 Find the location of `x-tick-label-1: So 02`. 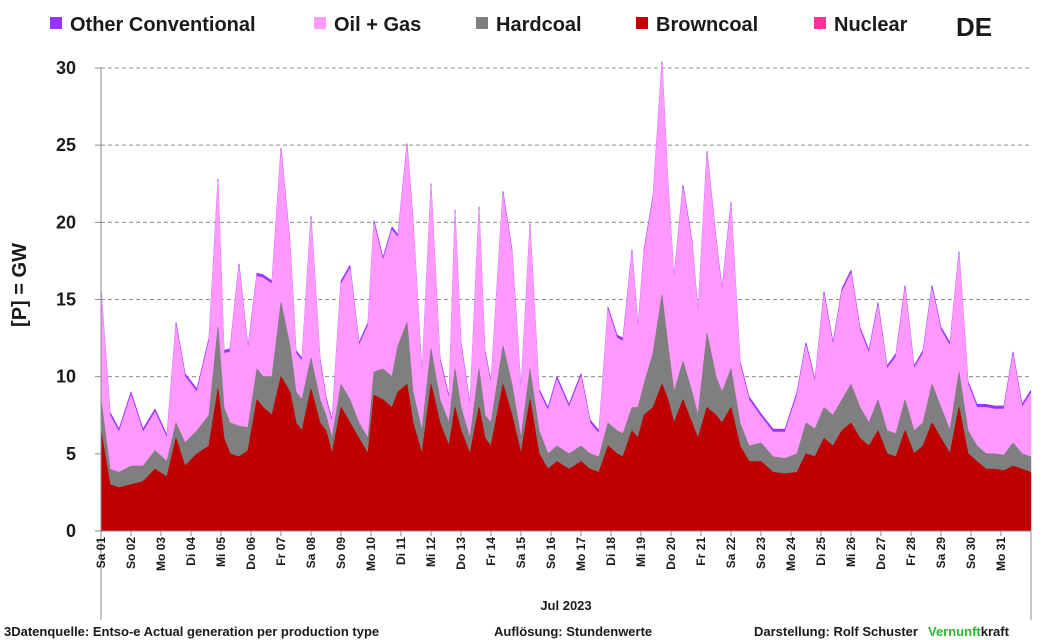

x-tick-label-1: So 02 is located at coordinates (131, 553).